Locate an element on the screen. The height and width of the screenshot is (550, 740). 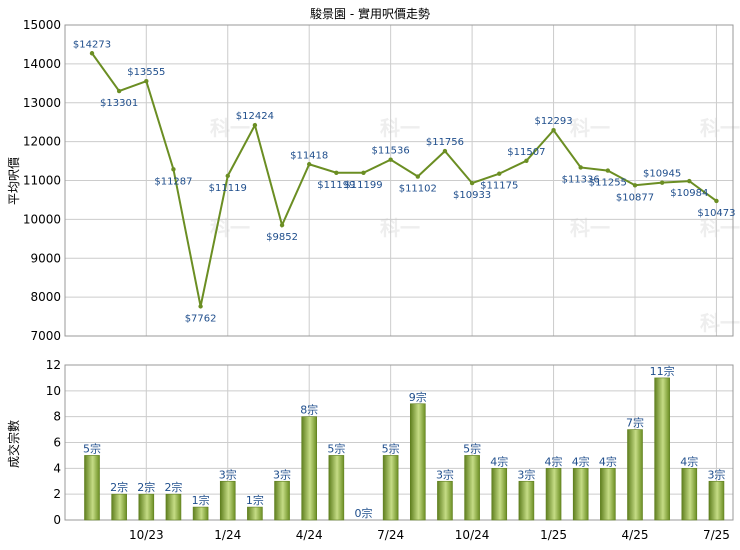
price-y-tick-label: 7000 is located at coordinates (45, 336).